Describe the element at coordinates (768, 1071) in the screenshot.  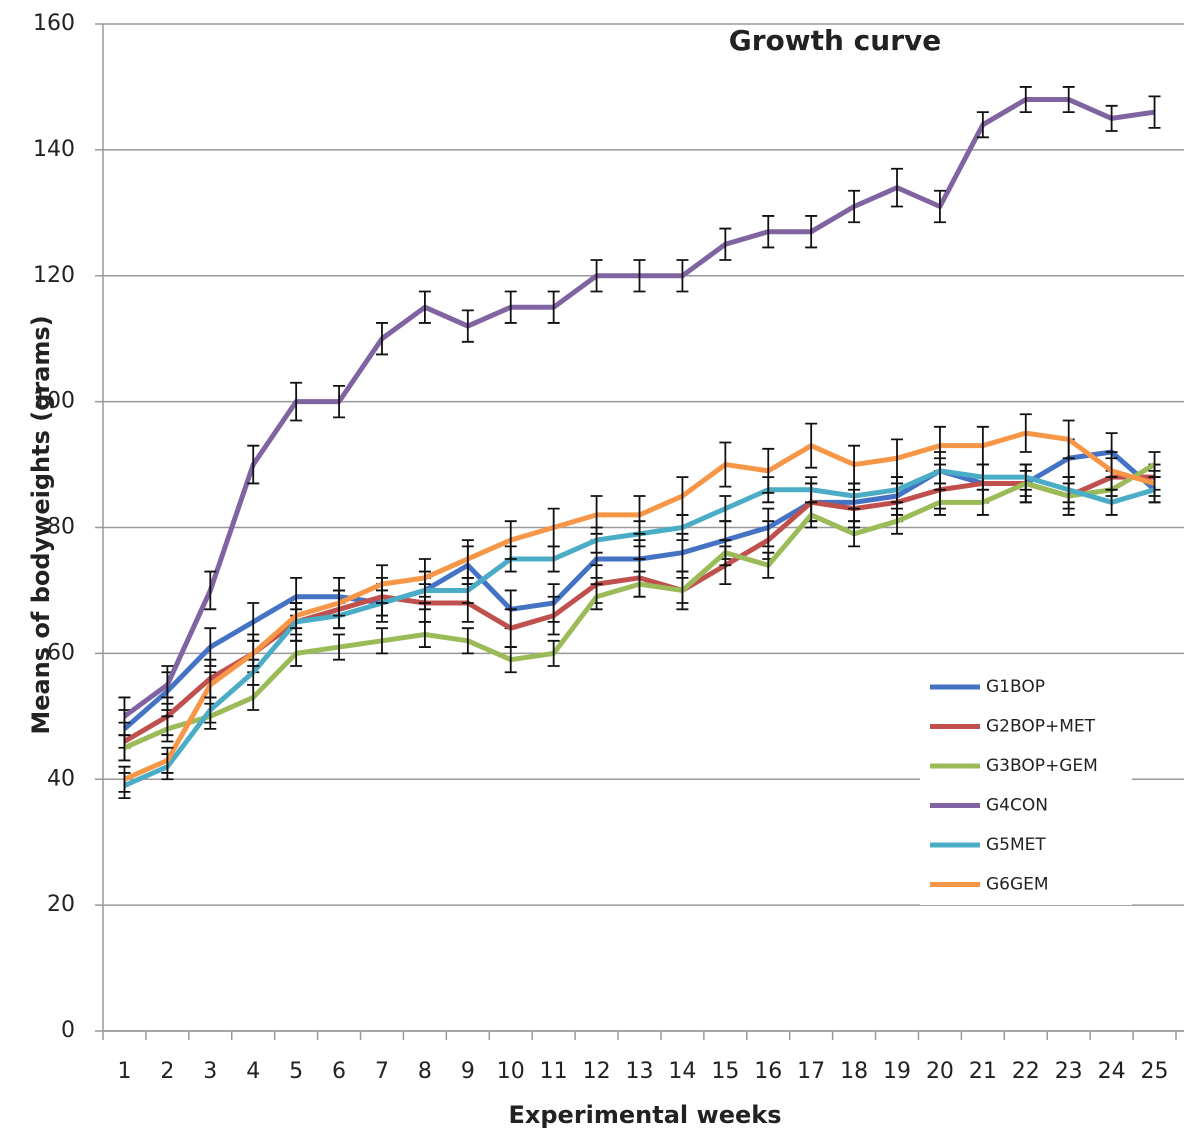
I see `x-tick-label: 16` at that location.